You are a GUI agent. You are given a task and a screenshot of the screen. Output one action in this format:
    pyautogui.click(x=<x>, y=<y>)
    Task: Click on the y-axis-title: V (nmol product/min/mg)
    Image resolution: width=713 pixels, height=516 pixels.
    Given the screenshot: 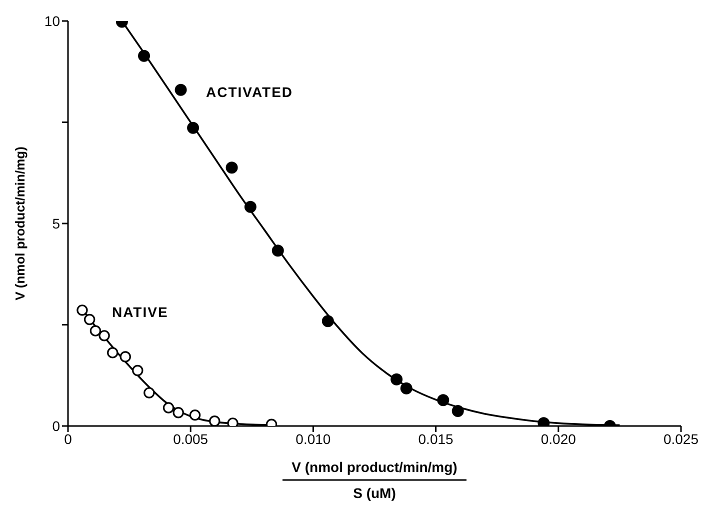 What is the action you would take?
    pyautogui.click(x=20, y=223)
    